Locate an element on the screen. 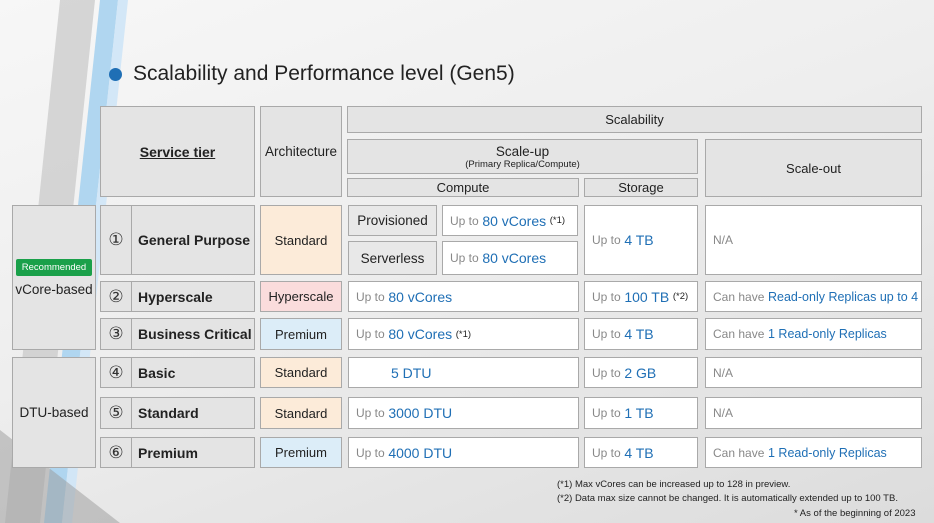 The width and height of the screenshot is (934, 523). storage-hyperscale: Up to 100 TB (*2) is located at coordinates (641, 296).